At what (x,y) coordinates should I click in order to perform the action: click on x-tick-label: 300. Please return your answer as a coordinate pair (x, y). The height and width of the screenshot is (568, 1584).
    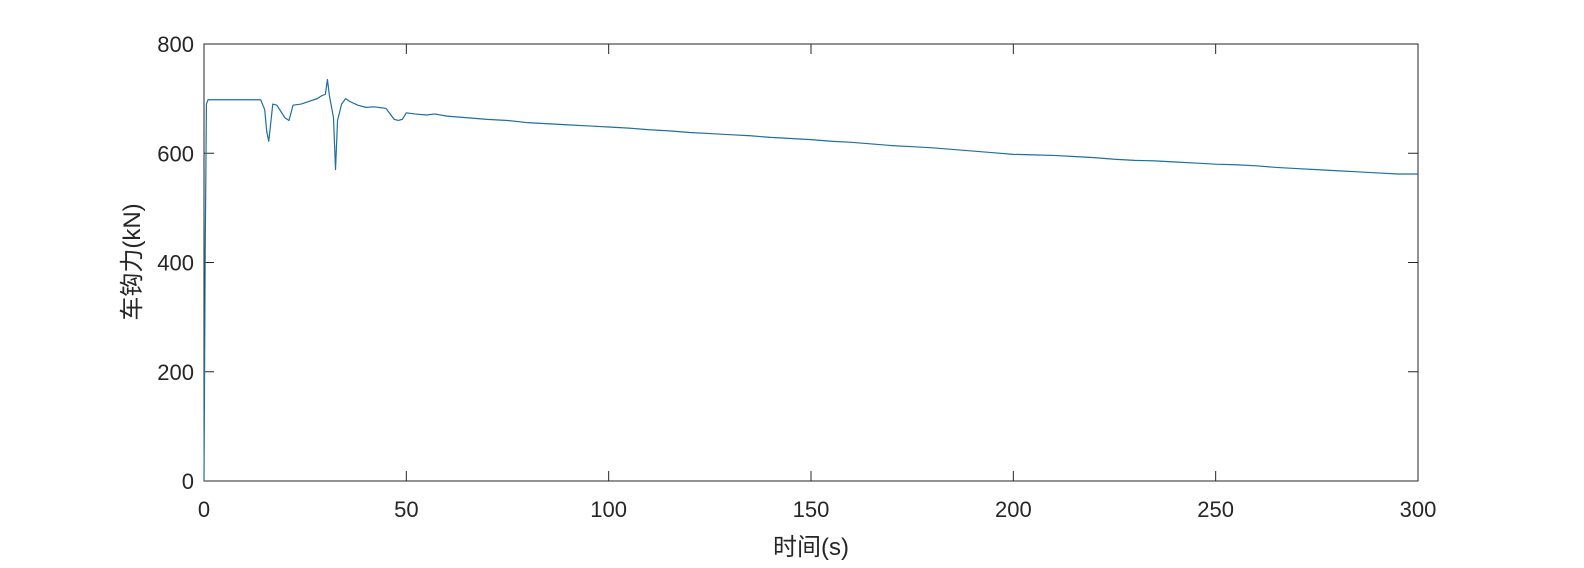
    Looking at the image, I should click on (1418, 509).